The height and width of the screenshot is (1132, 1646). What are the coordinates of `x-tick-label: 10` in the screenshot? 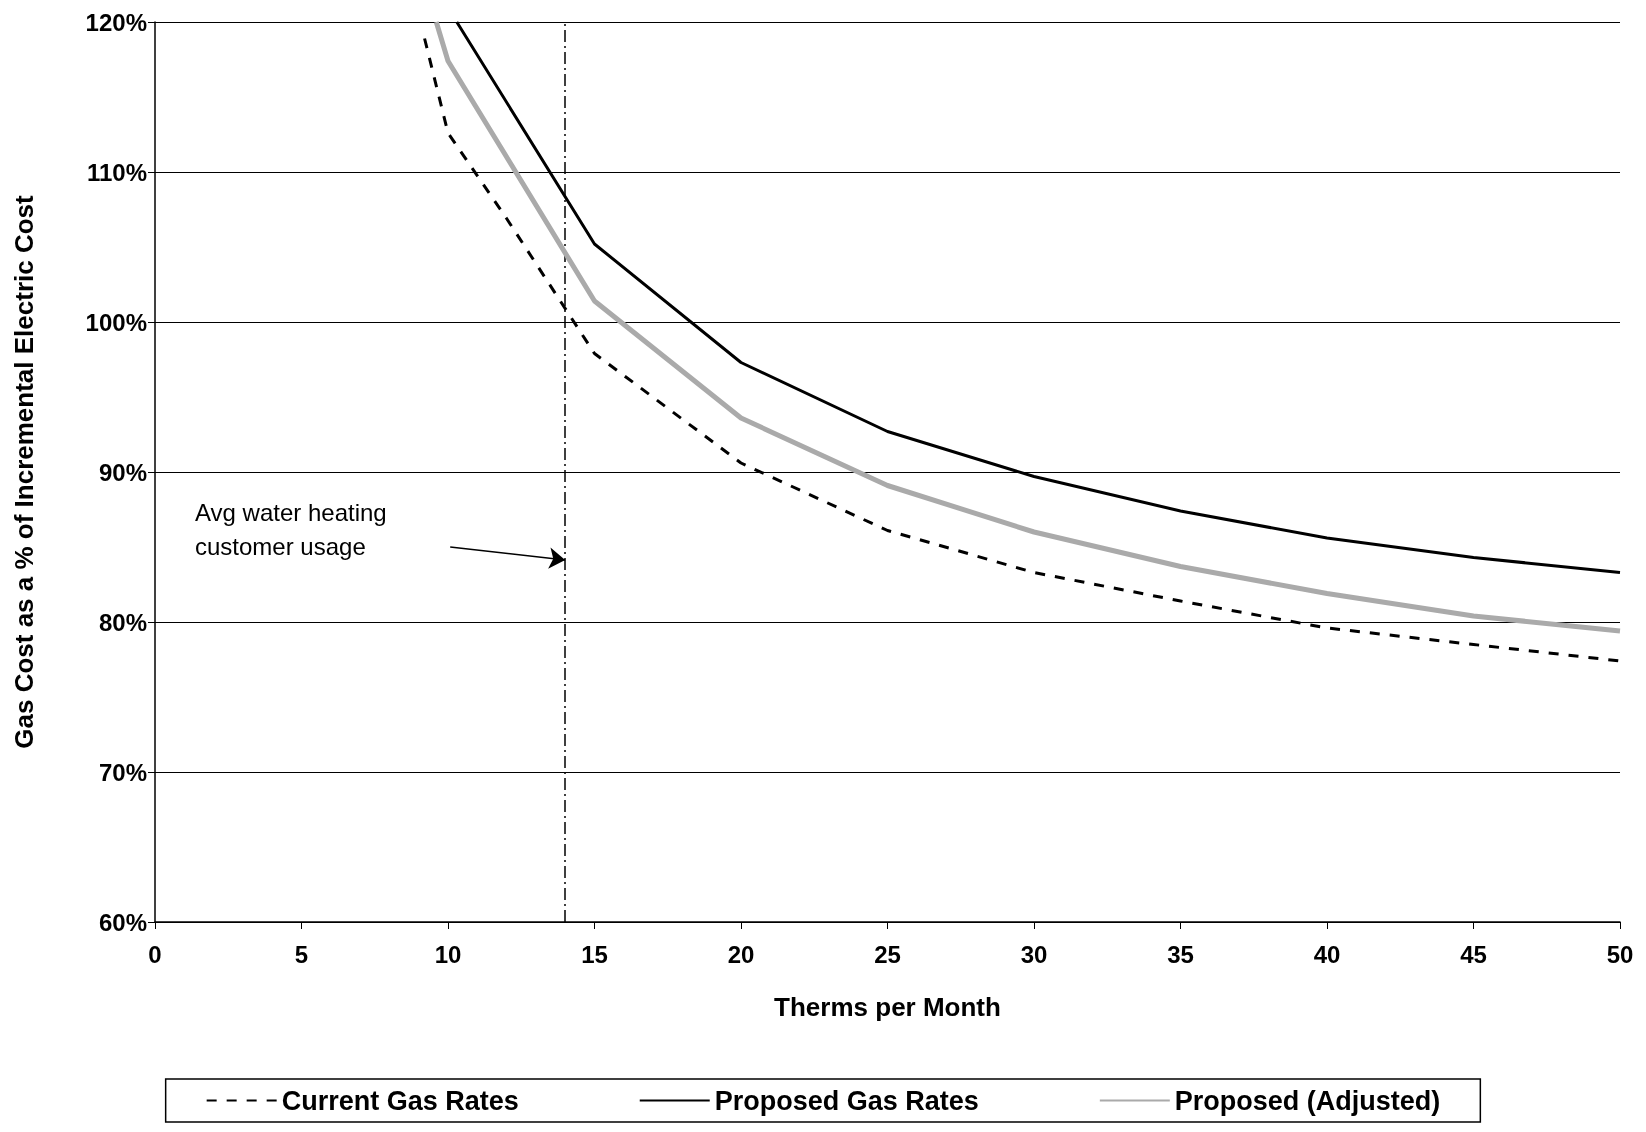 It's located at (448, 954).